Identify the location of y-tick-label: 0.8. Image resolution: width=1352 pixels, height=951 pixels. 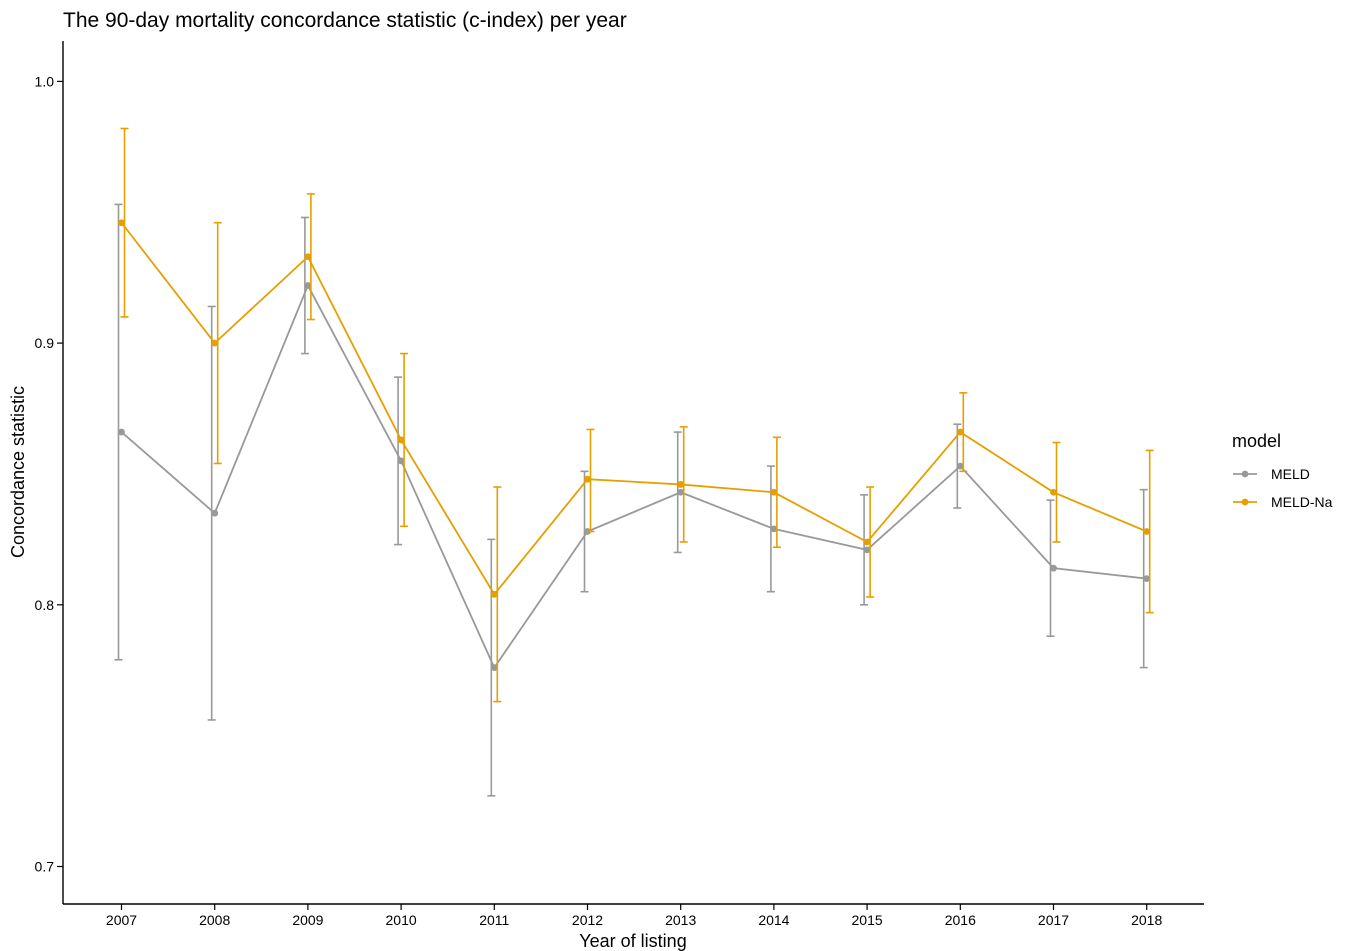
(45, 605).